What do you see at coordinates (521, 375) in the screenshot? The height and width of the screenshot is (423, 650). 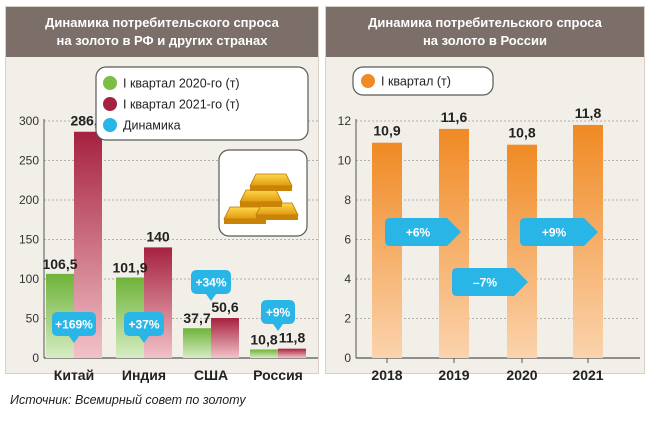 I see `year-label-2020: 2020` at bounding box center [521, 375].